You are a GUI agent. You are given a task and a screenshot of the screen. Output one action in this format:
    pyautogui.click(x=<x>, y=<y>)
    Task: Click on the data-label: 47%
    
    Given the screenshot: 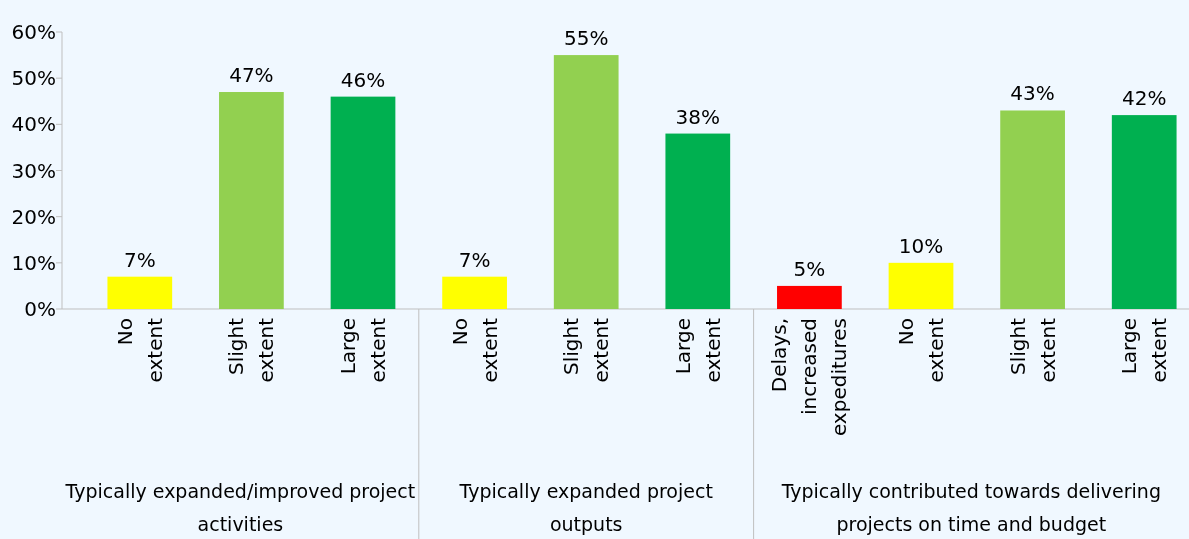 What is the action you would take?
    pyautogui.click(x=251, y=75)
    